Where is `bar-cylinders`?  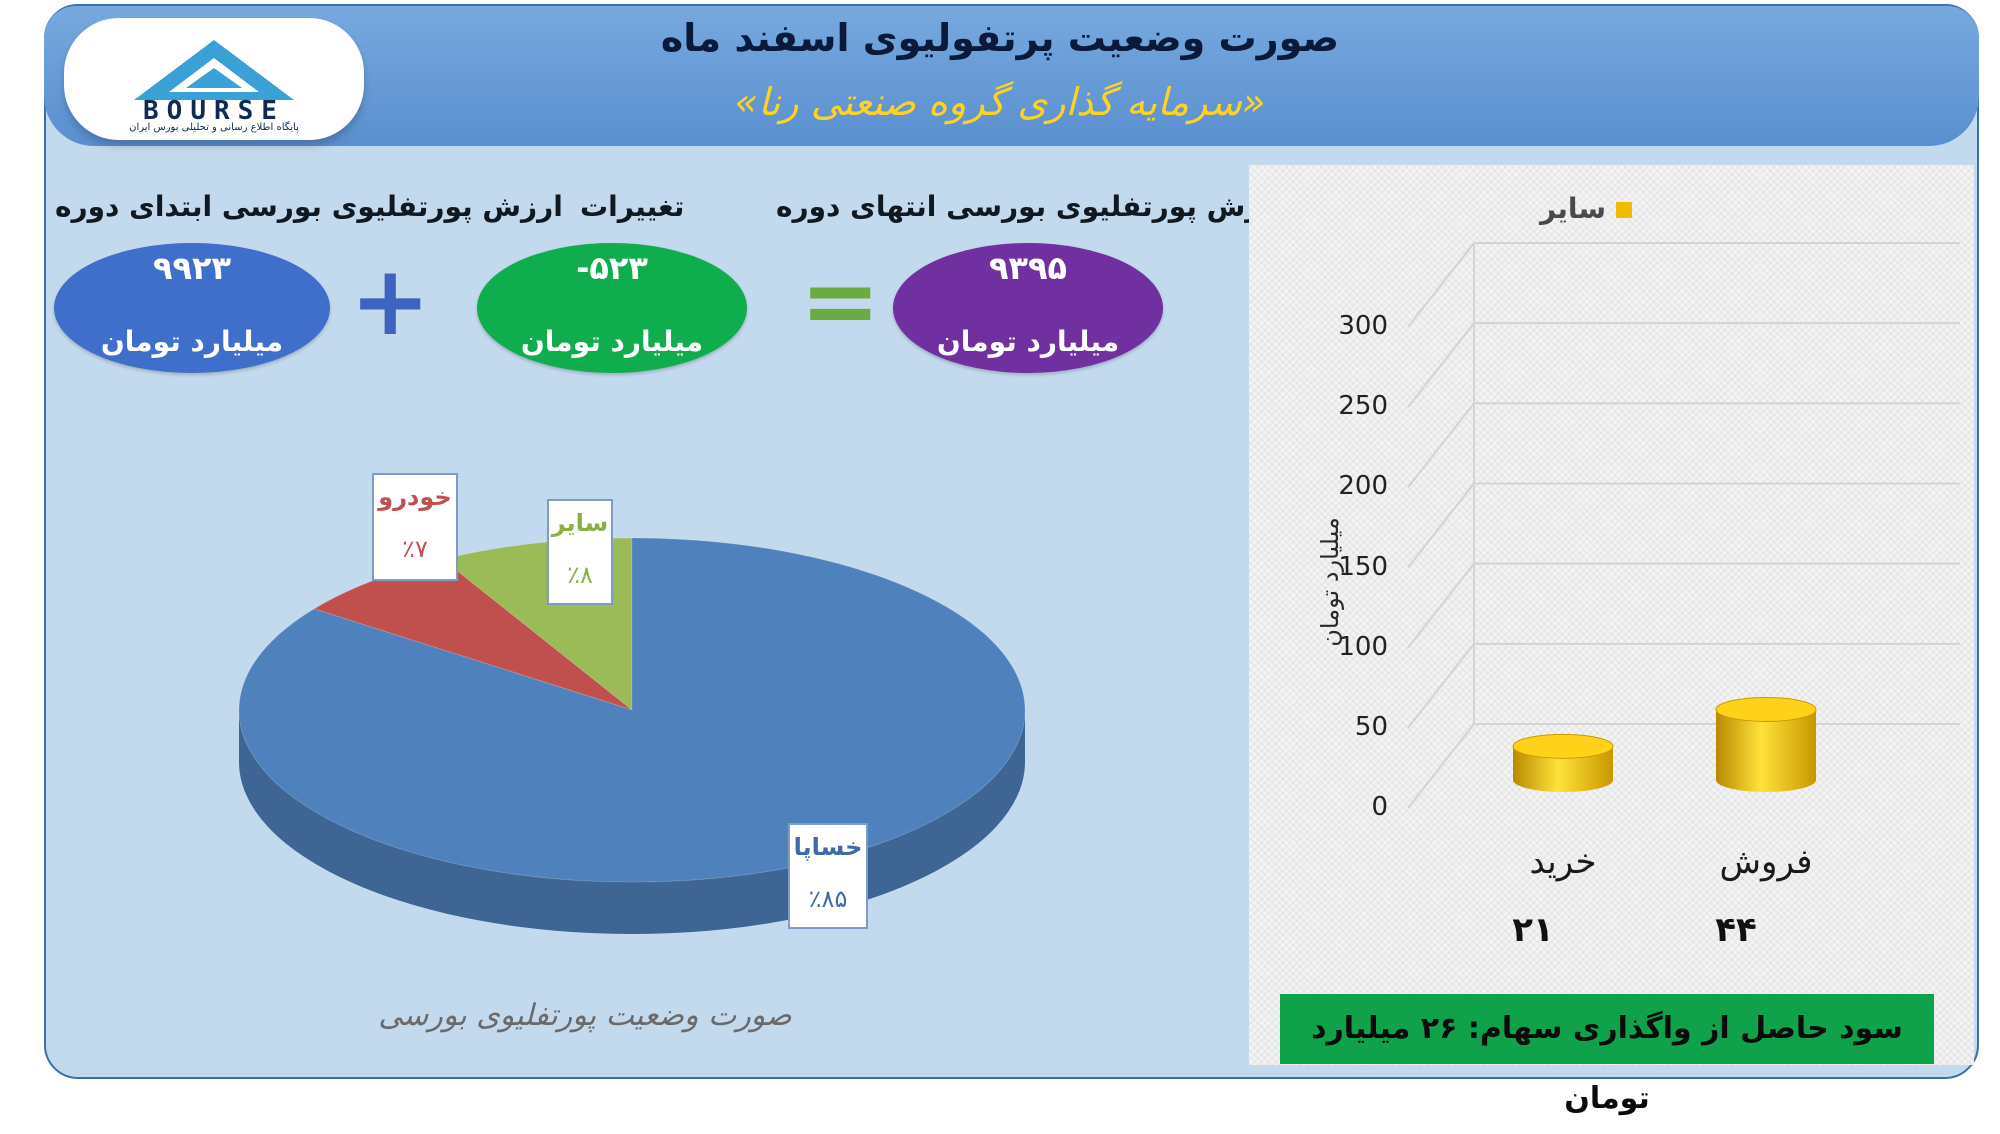 bar-cylinders is located at coordinates (1664, 744).